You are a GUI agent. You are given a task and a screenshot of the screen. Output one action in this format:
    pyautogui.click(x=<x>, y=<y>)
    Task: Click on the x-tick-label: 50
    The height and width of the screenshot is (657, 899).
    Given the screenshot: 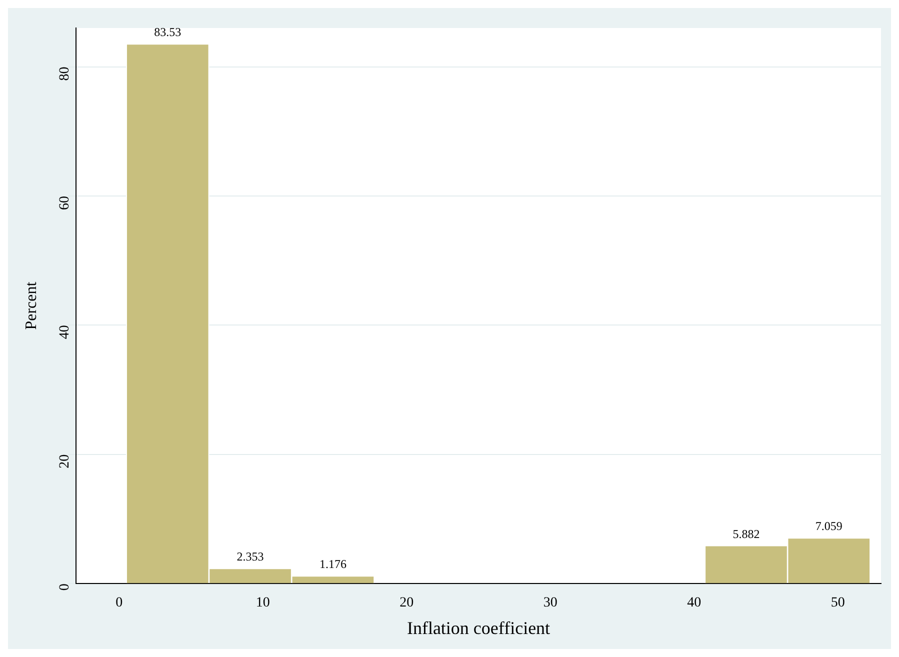 What is the action you would take?
    pyautogui.click(x=837, y=603)
    